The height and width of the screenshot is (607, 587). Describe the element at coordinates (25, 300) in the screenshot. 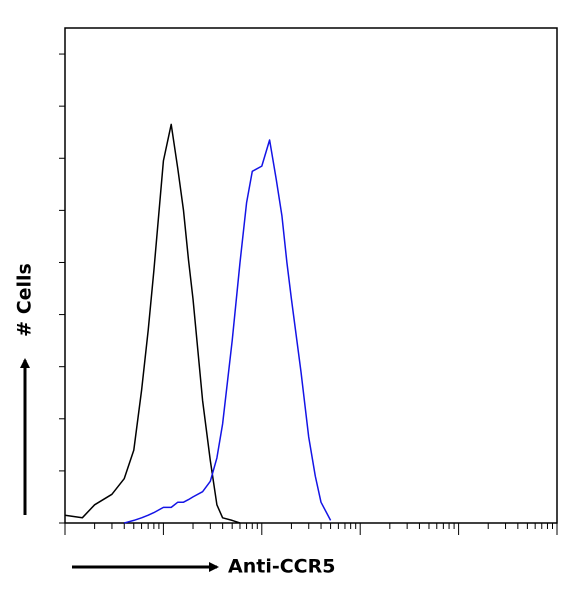

I see `y-axis-label: # Cells` at that location.